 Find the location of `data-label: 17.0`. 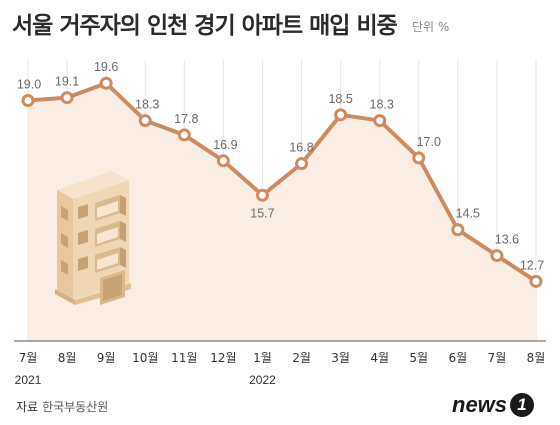

data-label: 17.0 is located at coordinates (429, 142).